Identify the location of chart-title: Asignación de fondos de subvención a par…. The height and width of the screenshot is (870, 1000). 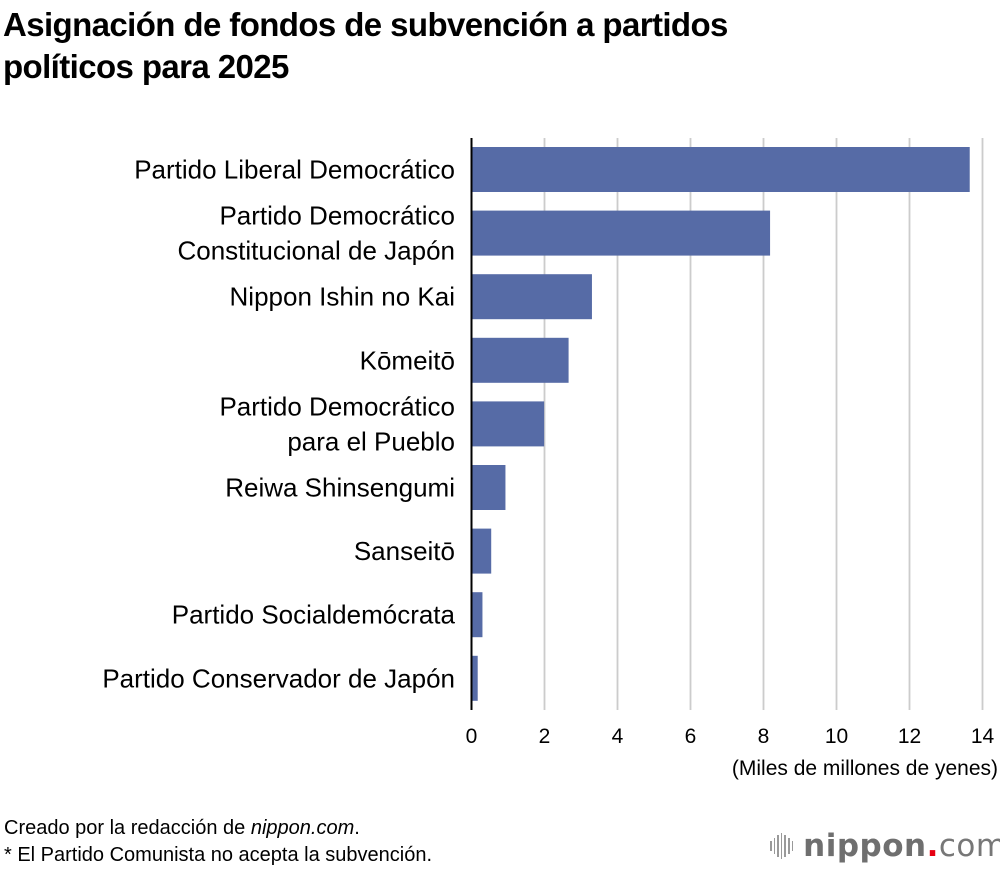
(498, 46).